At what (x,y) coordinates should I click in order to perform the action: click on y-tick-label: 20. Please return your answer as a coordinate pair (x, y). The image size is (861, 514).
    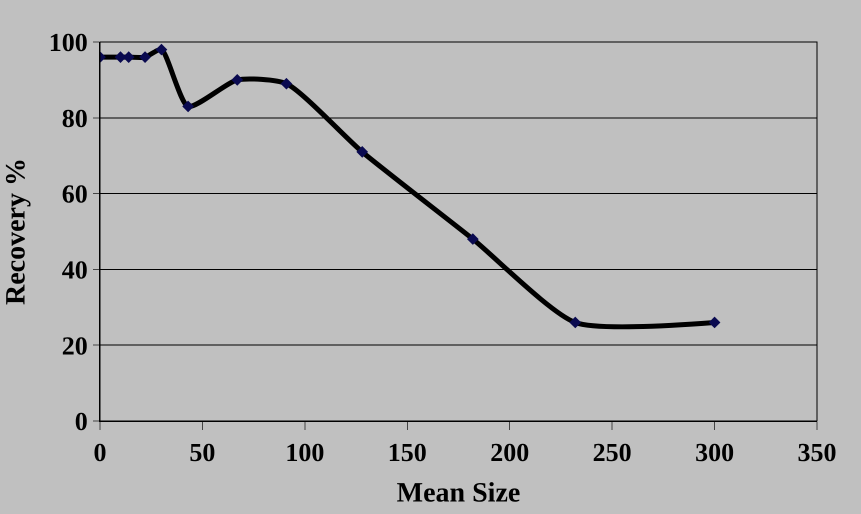
    Looking at the image, I should click on (75, 345).